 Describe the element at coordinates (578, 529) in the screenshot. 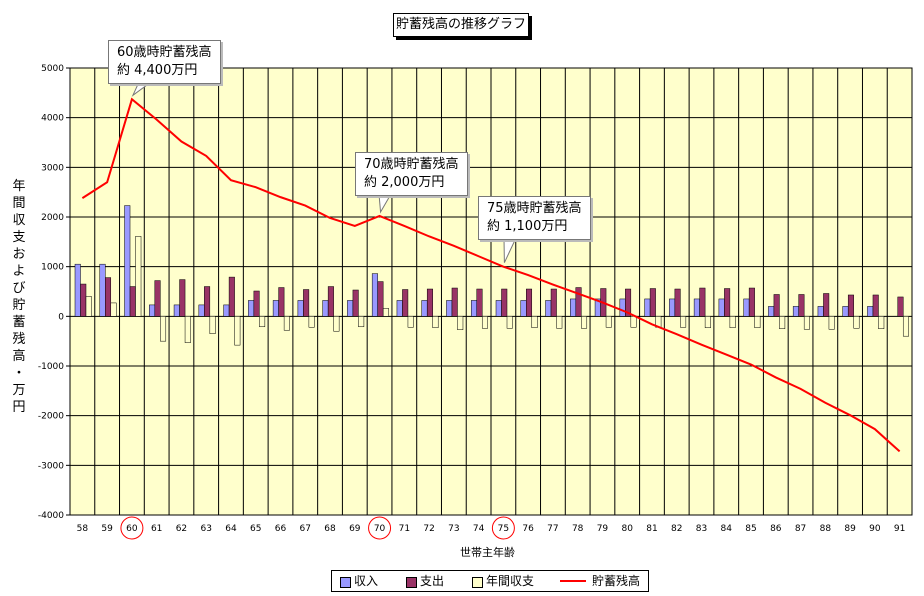

I see `x-tick-label: 78` at that location.